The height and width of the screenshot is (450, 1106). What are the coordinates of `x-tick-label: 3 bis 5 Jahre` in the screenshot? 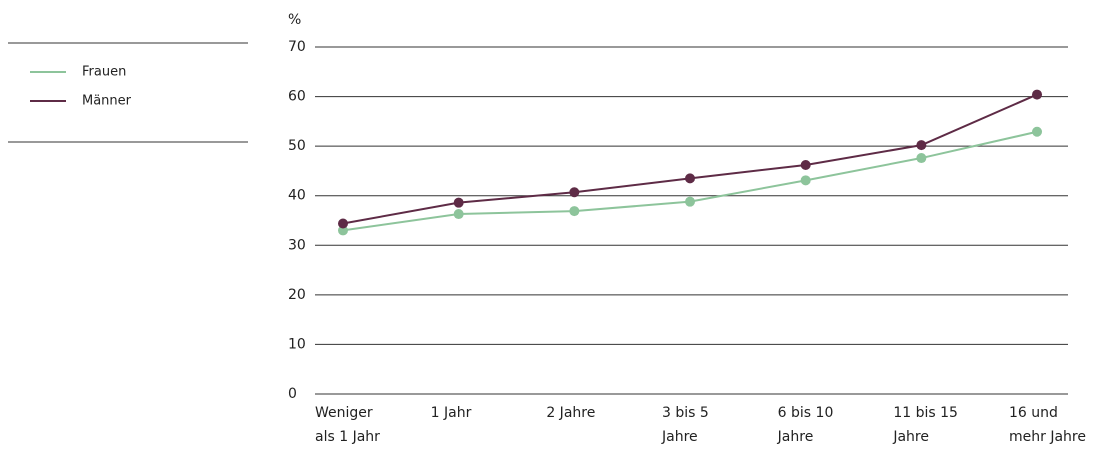 It's located at (685, 425).